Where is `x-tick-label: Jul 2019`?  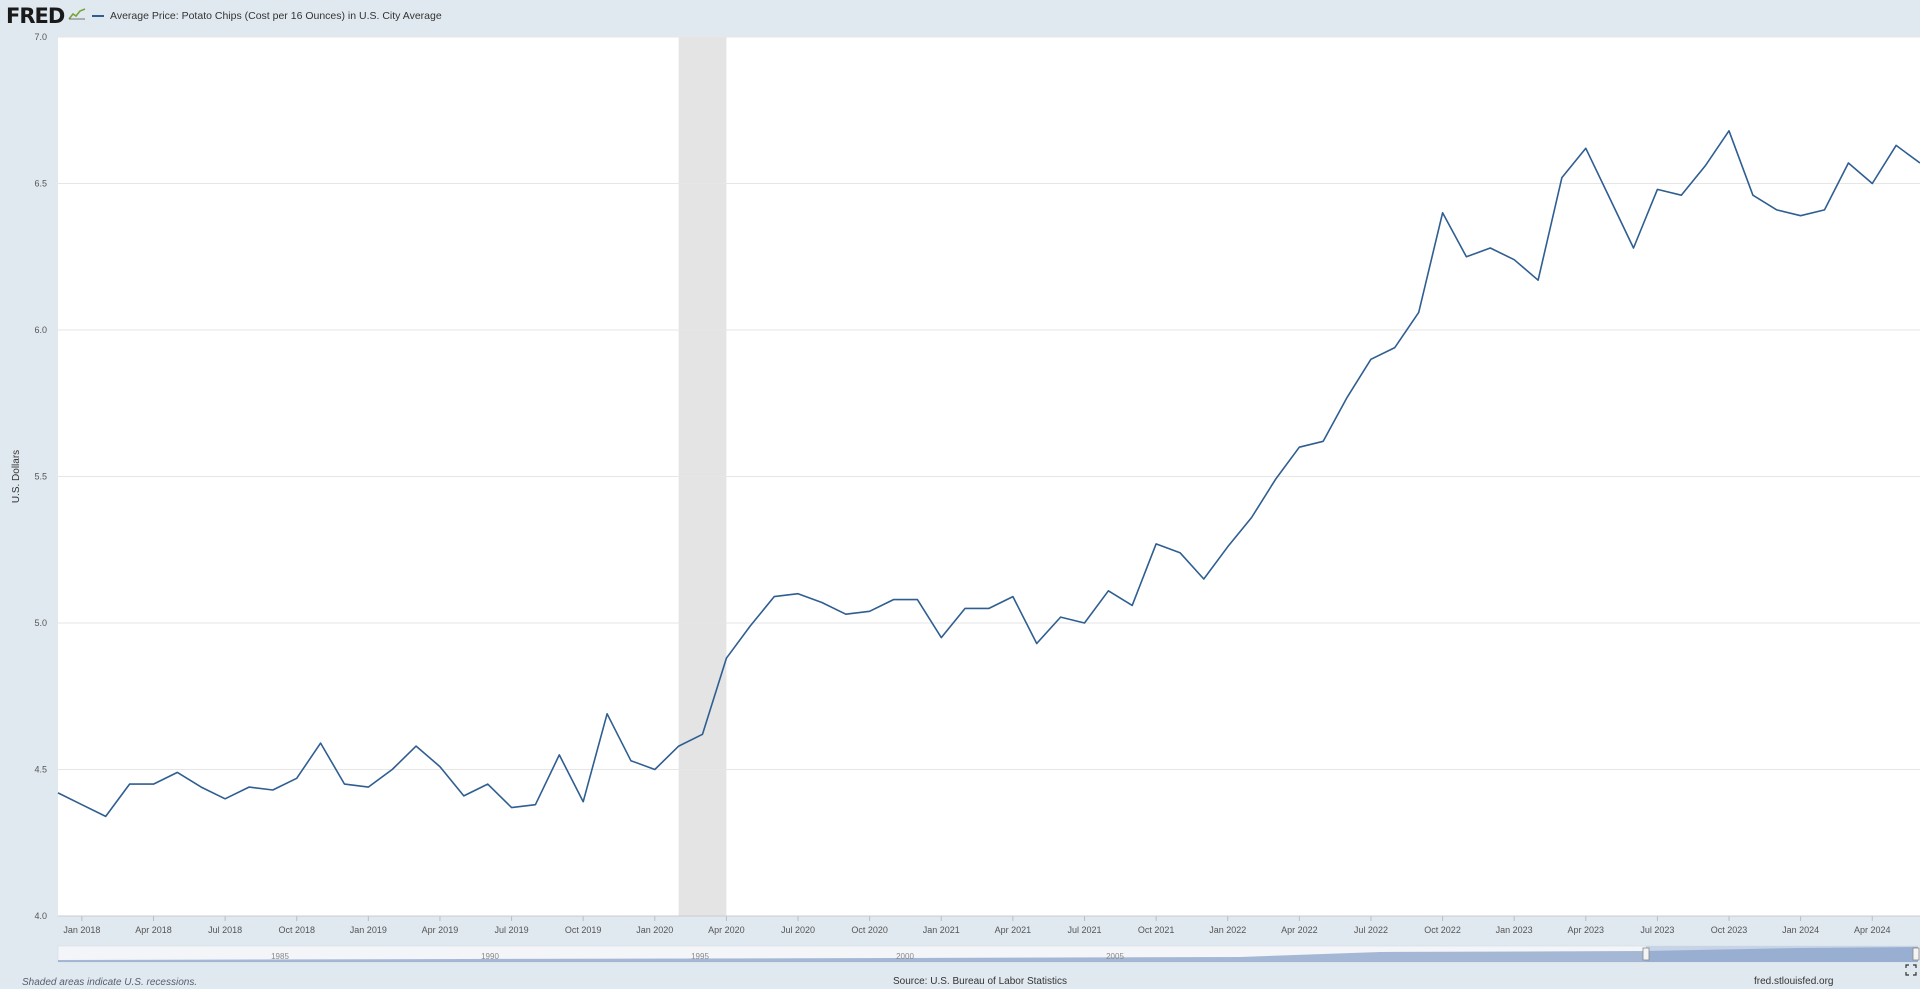
x-tick-label: Jul 2019 is located at coordinates (512, 930).